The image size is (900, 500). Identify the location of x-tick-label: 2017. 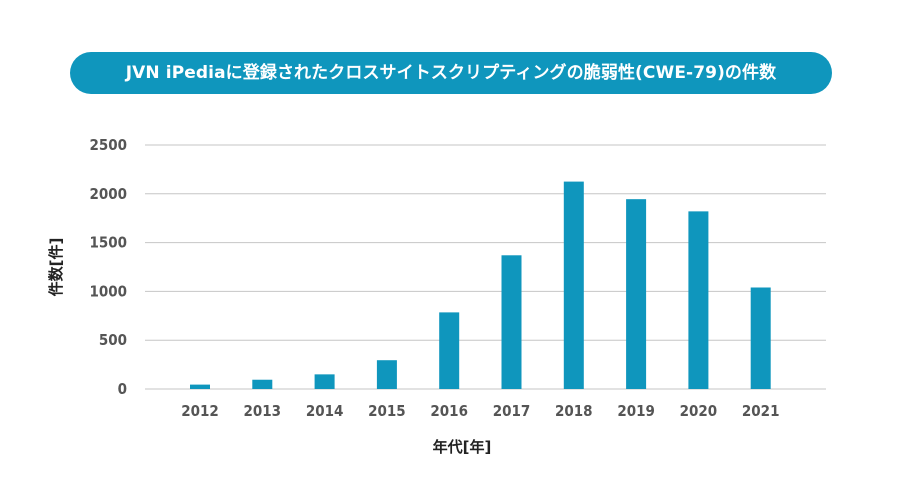
(512, 411).